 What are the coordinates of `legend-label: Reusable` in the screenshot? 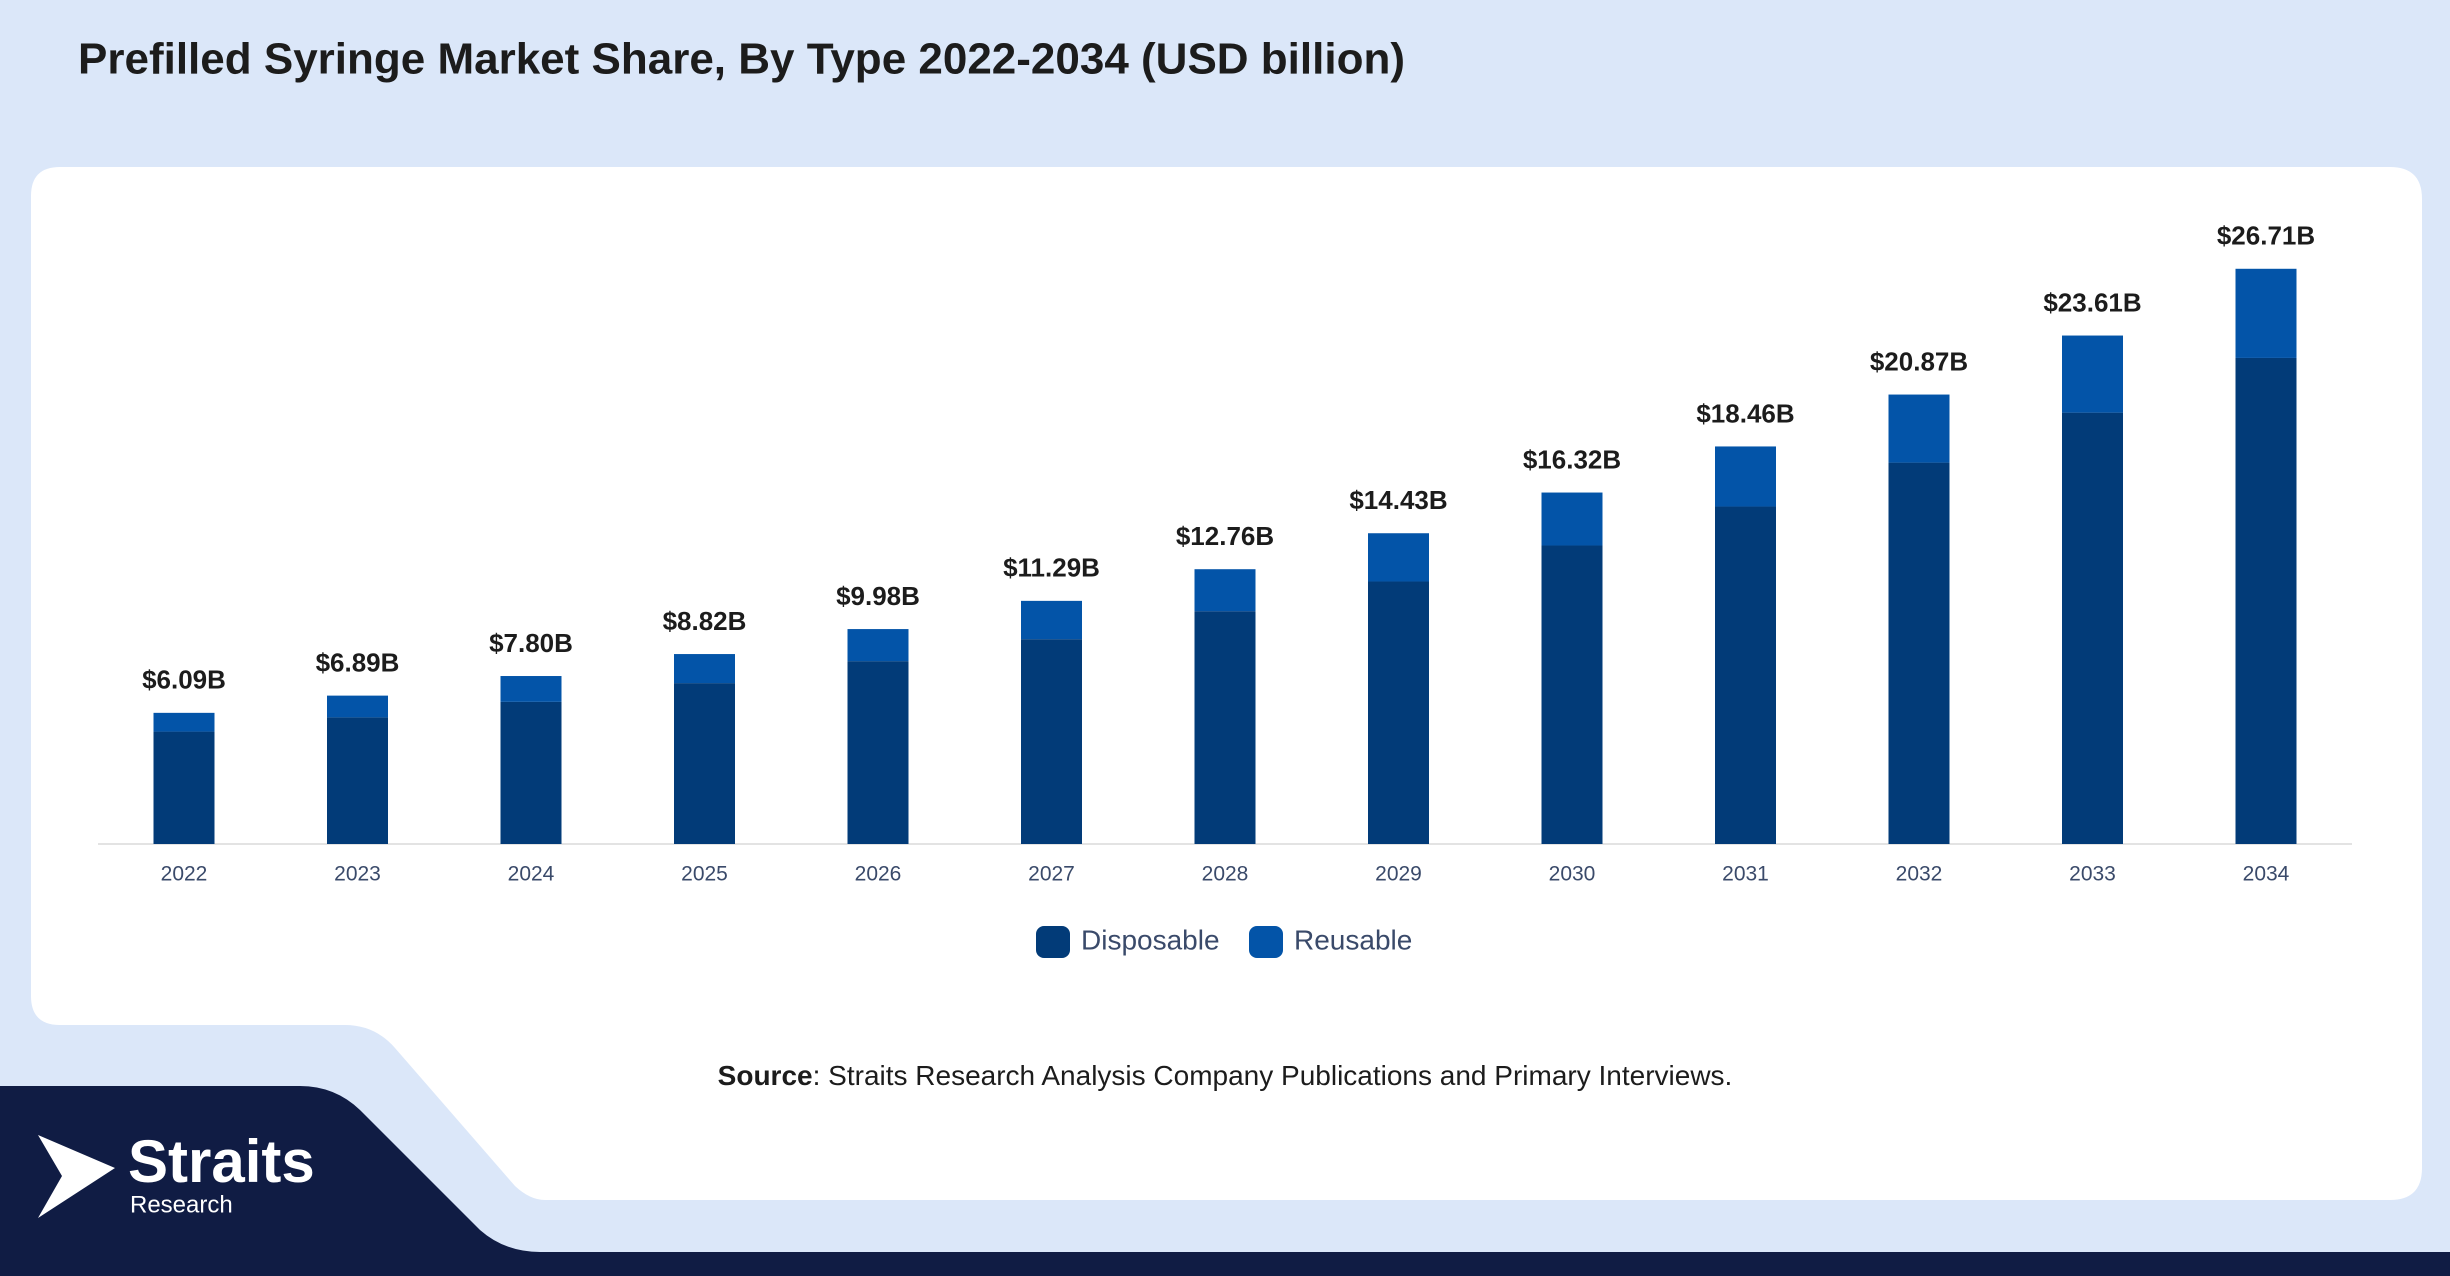 It's located at (1353, 939).